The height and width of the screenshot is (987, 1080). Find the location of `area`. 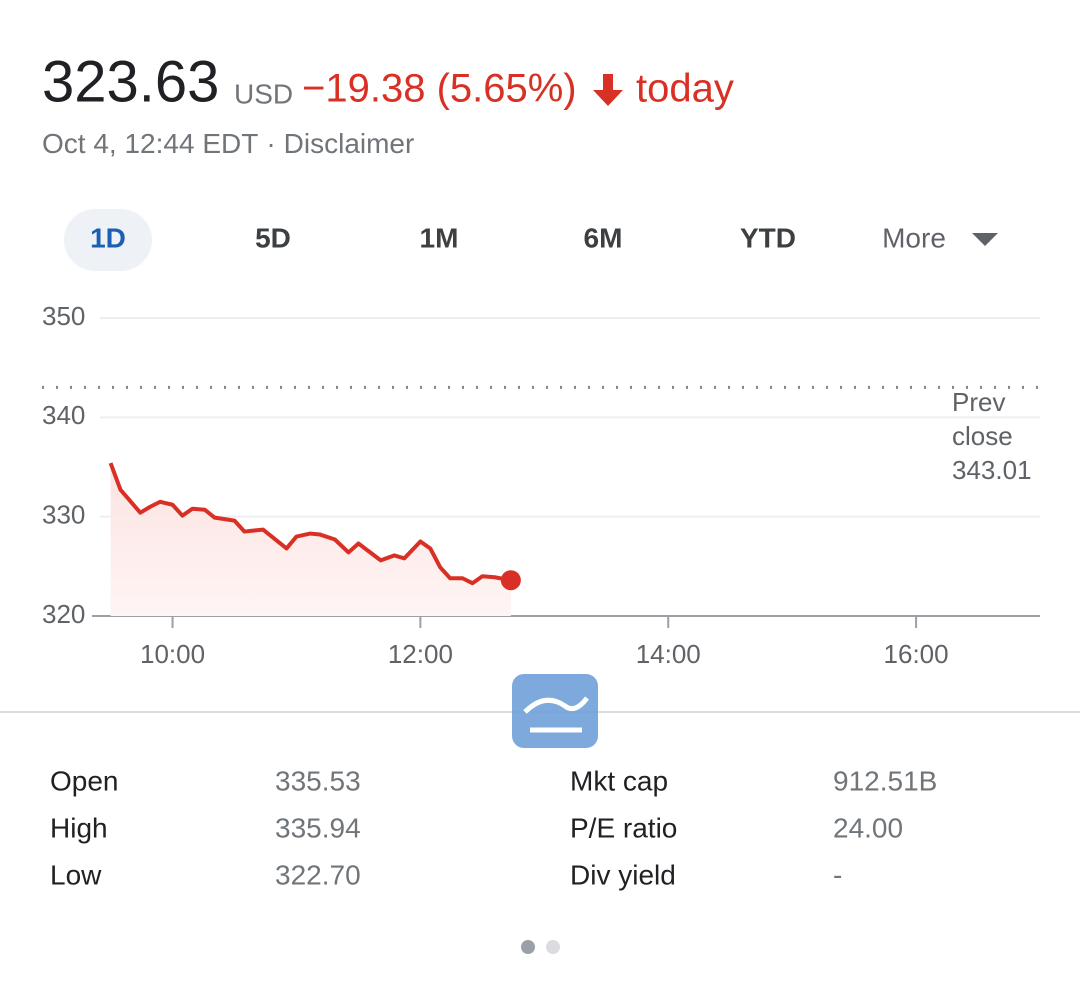

area is located at coordinates (310, 539).